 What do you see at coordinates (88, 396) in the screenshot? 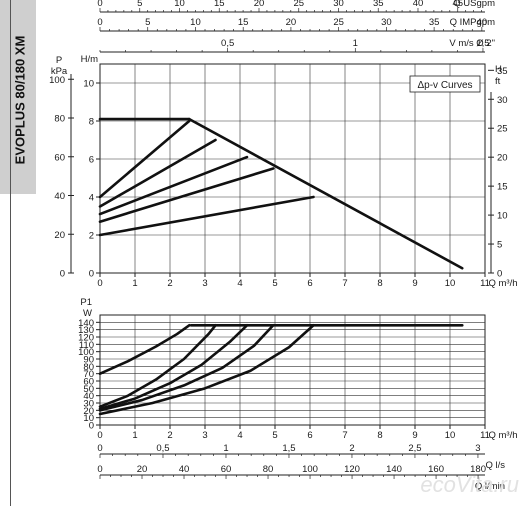
I see `power-tick-label-w: 40` at bounding box center [88, 396].